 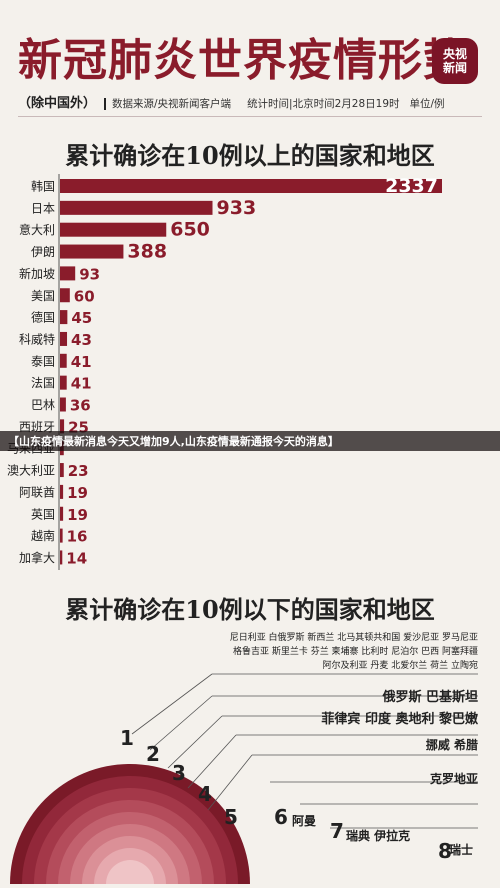 What do you see at coordinates (37, 557) in the screenshot?
I see `bar-category-label: 加拿大` at bounding box center [37, 557].